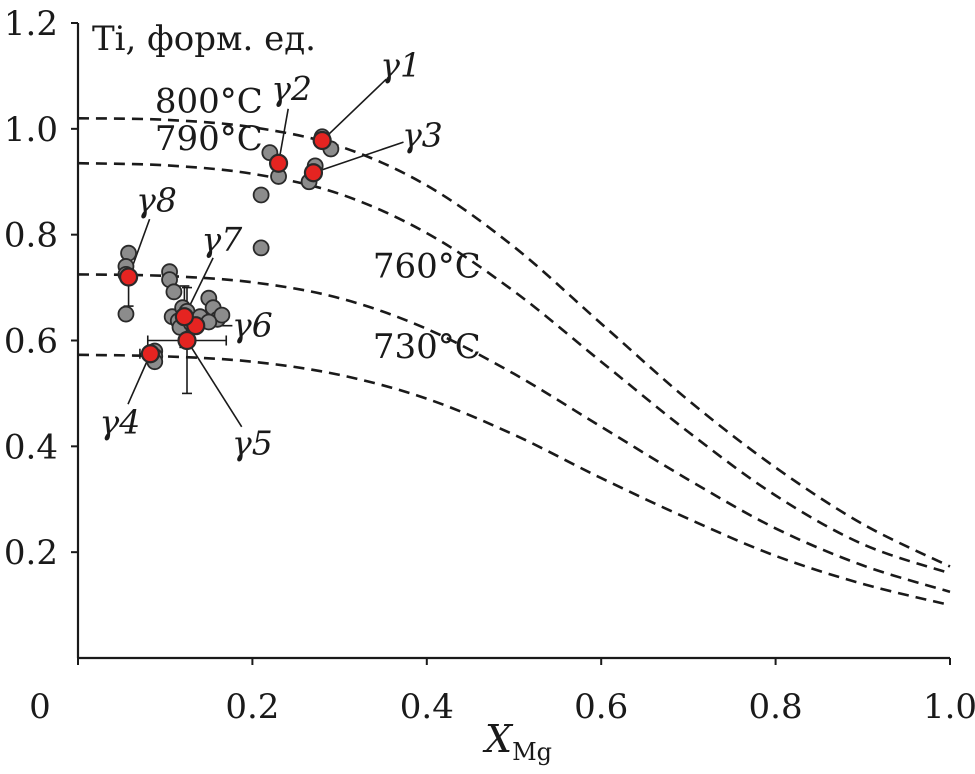 This screenshot has width=975, height=774. Describe the element at coordinates (31, 447) in the screenshot. I see `y-tick-label: 0.4` at that location.